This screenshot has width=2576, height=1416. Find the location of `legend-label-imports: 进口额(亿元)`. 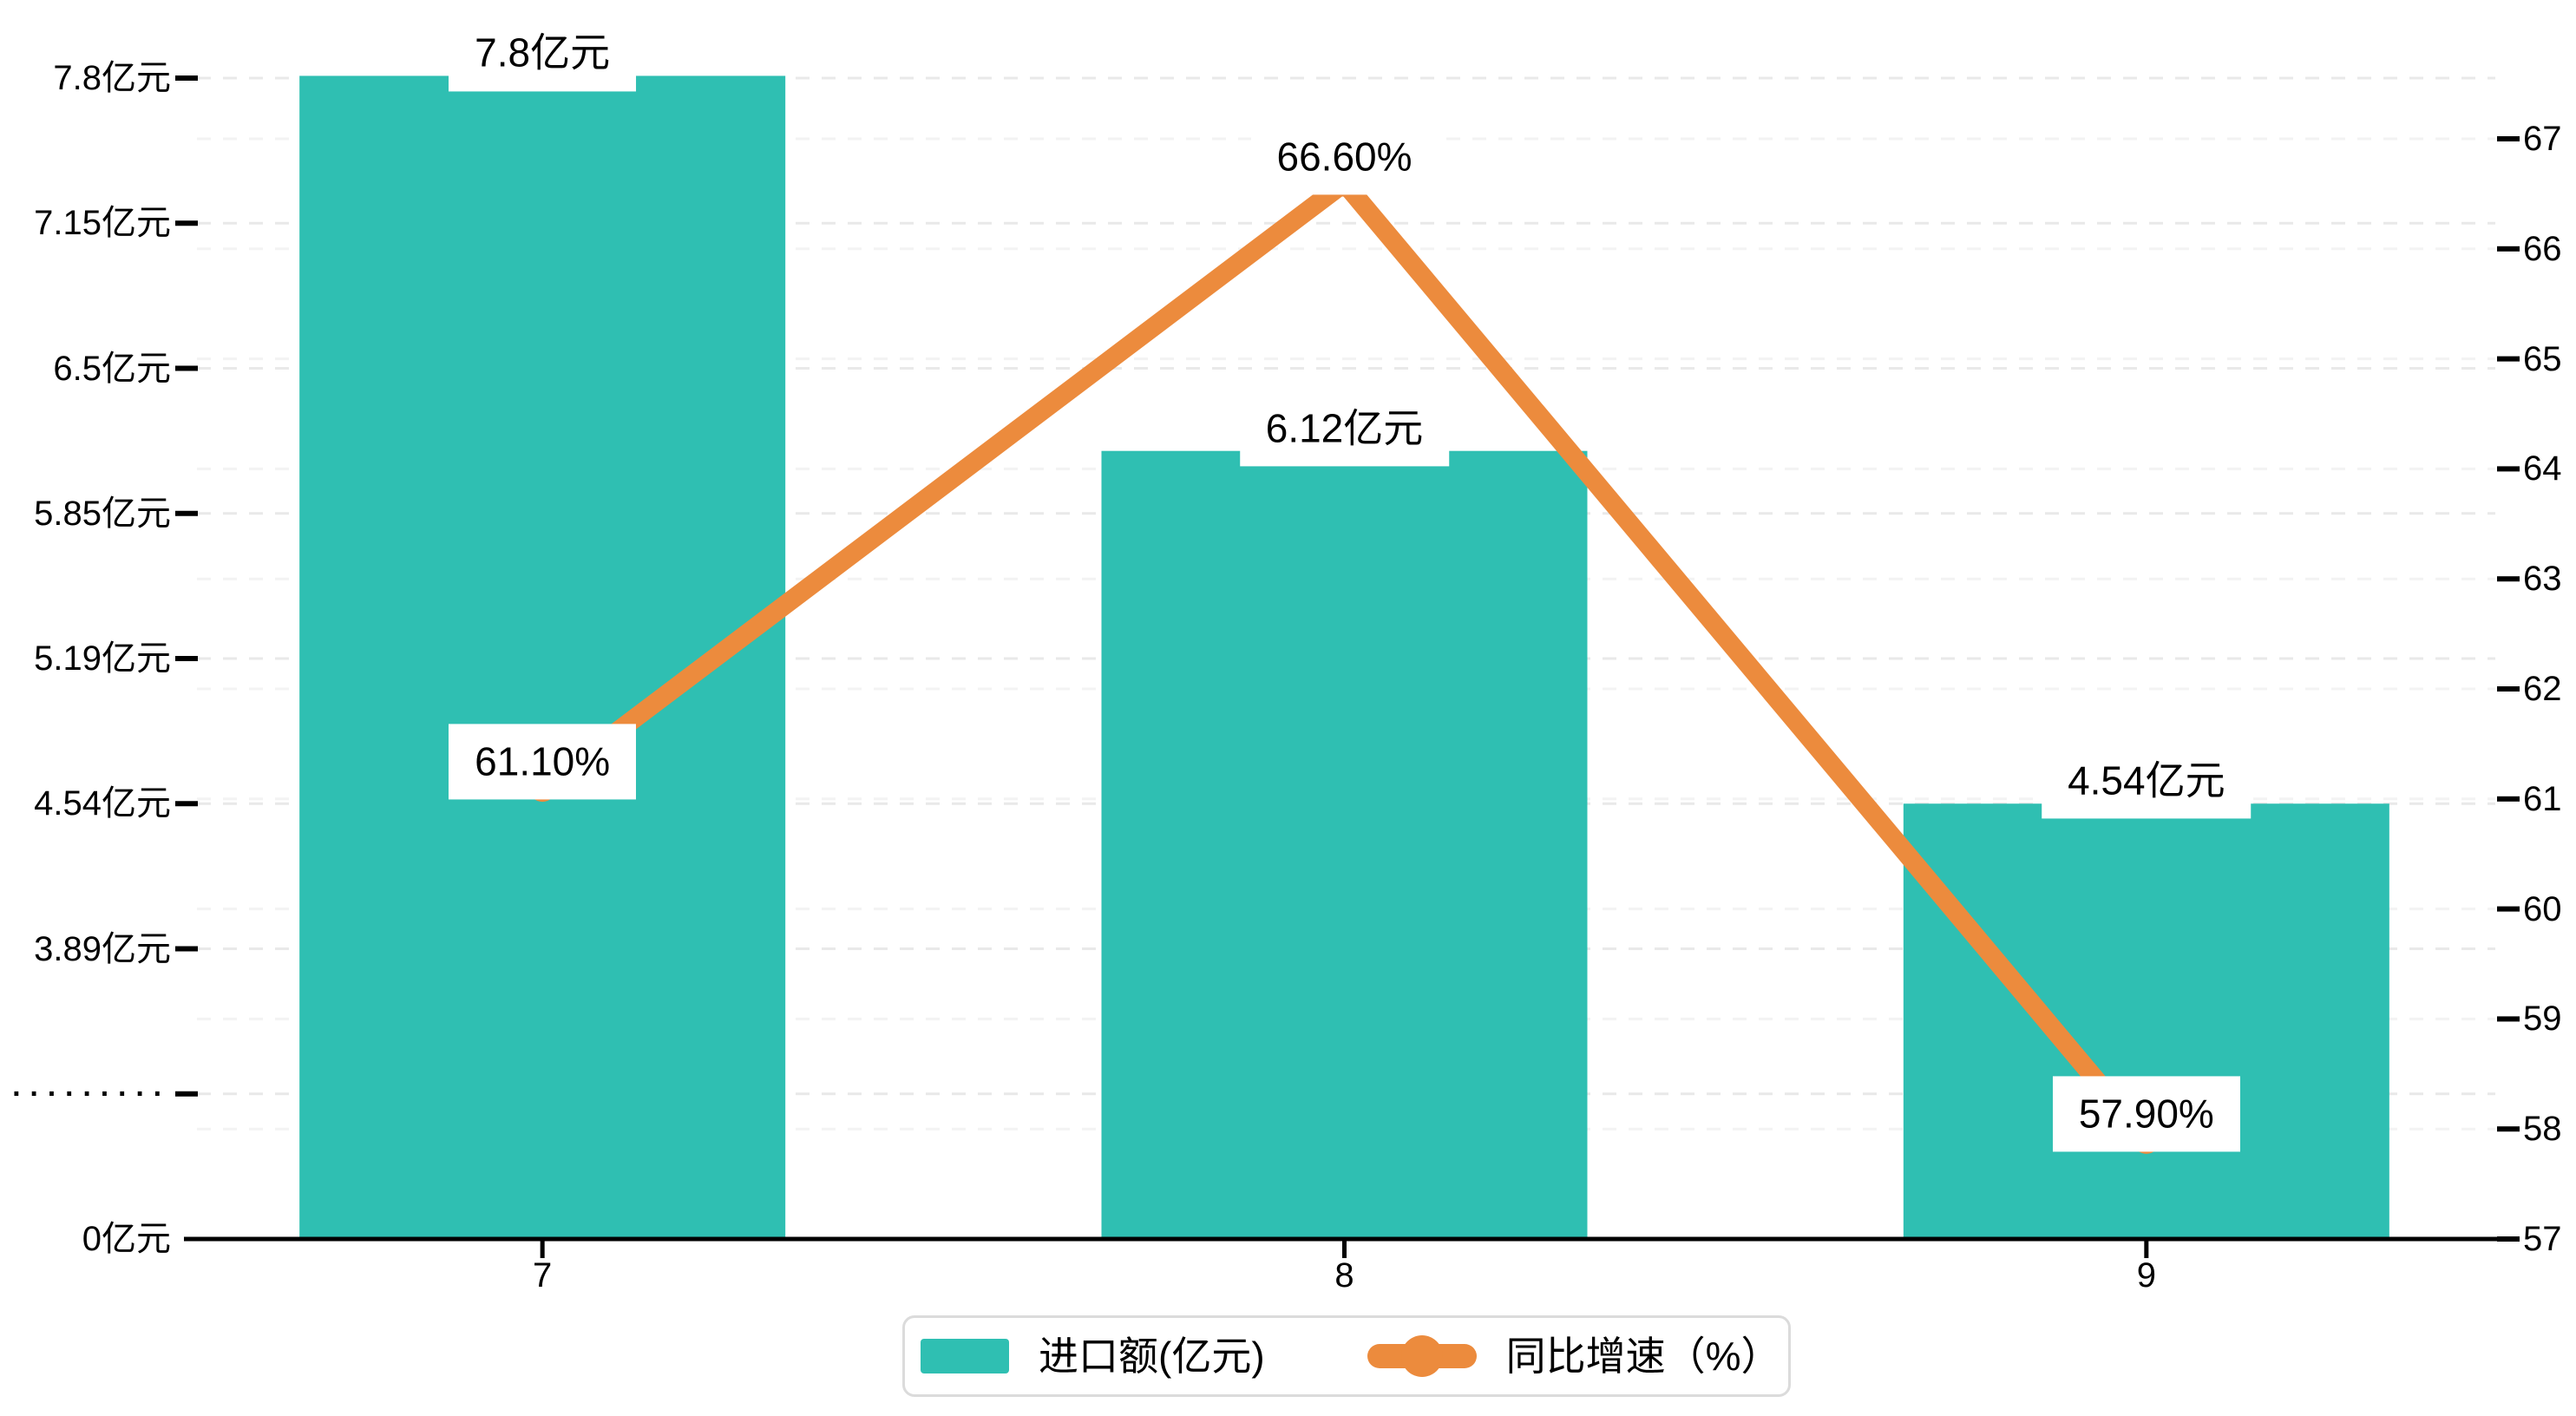

legend-label-imports: 进口额(亿元) is located at coordinates (1152, 1356).